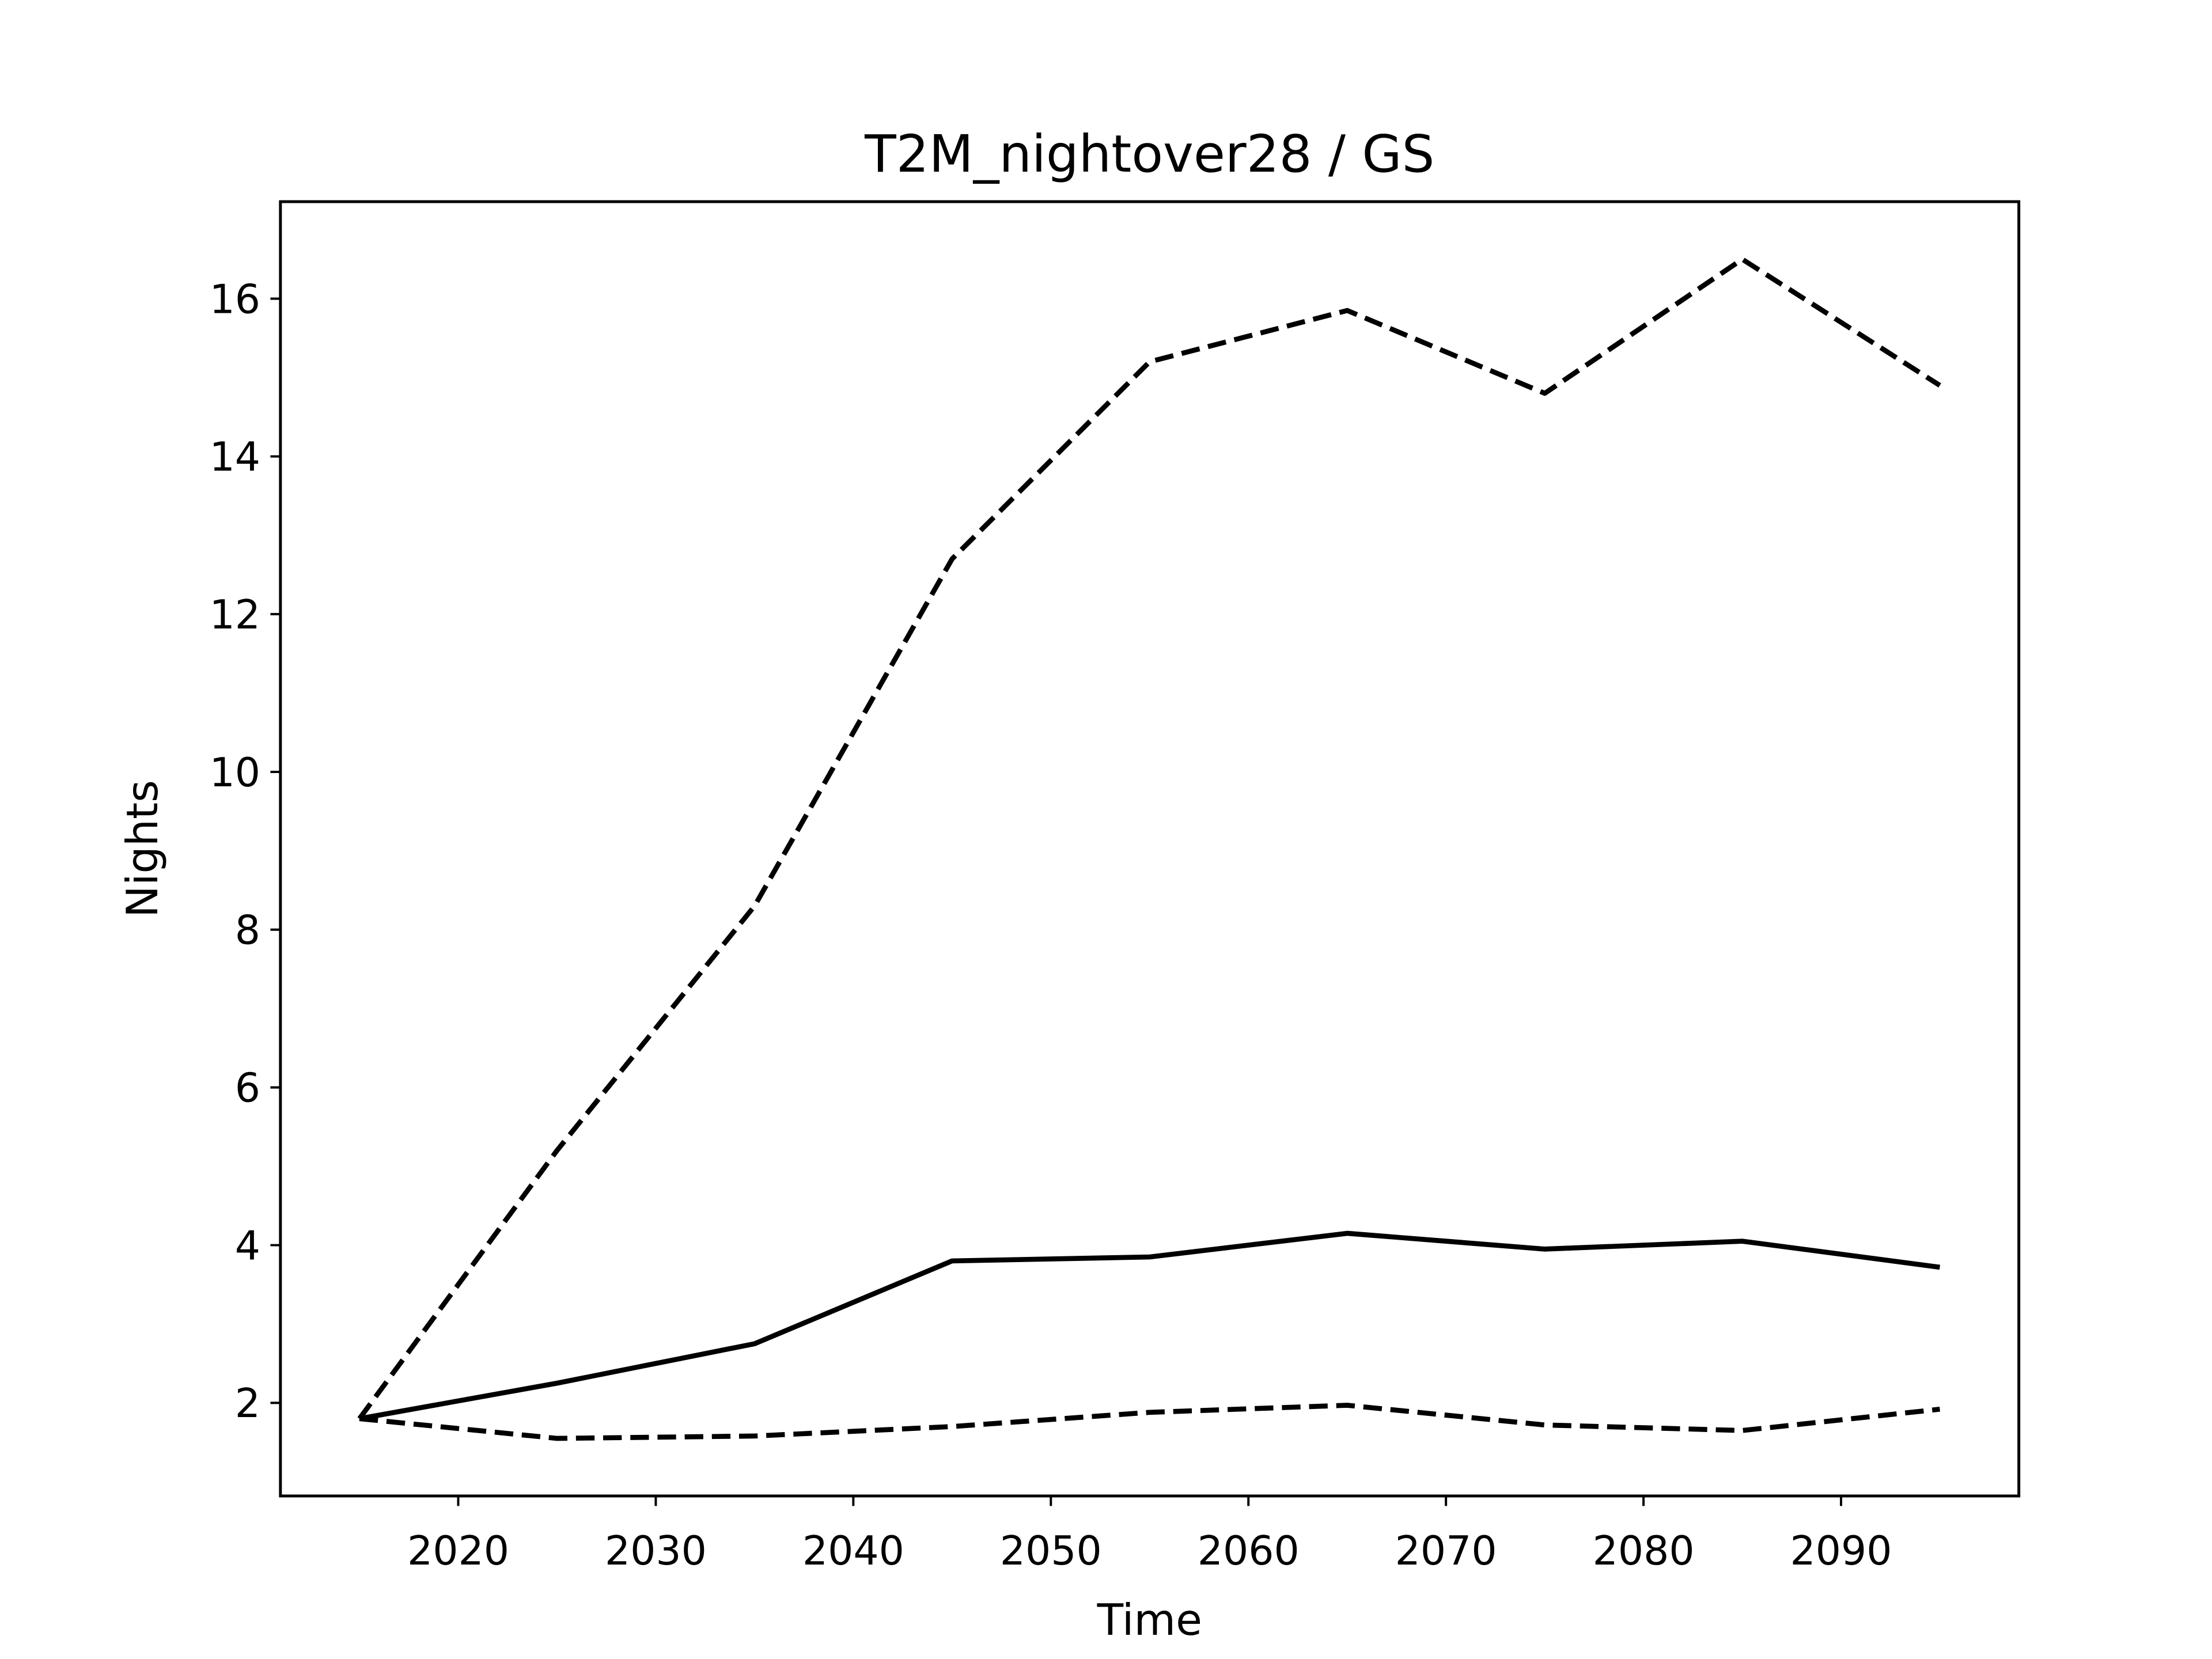 This screenshot has width=2212, height=1659. I want to click on x-tick-label: 2040, so click(853, 1551).